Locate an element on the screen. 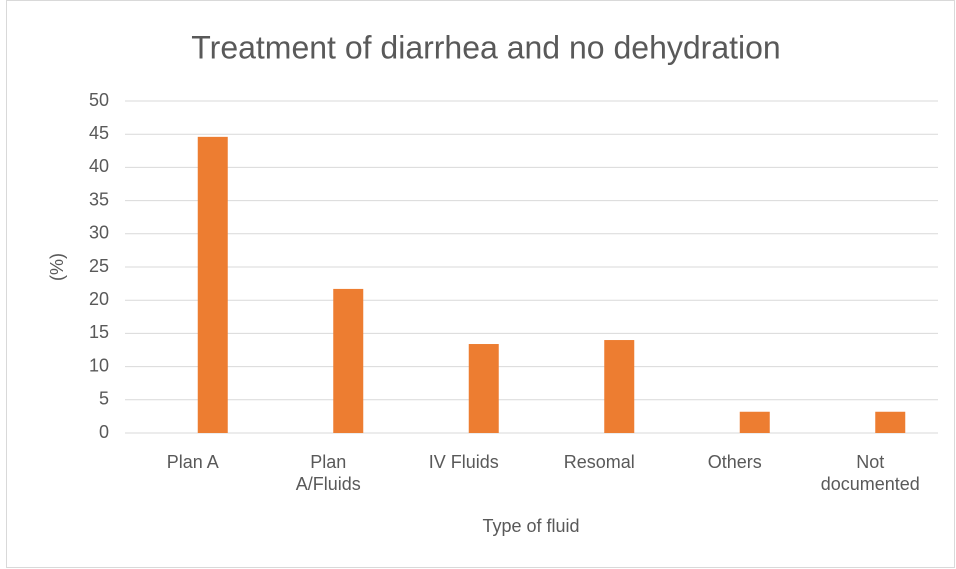 The height and width of the screenshot is (569, 956). x-tick-label: Not documented is located at coordinates (870, 473).